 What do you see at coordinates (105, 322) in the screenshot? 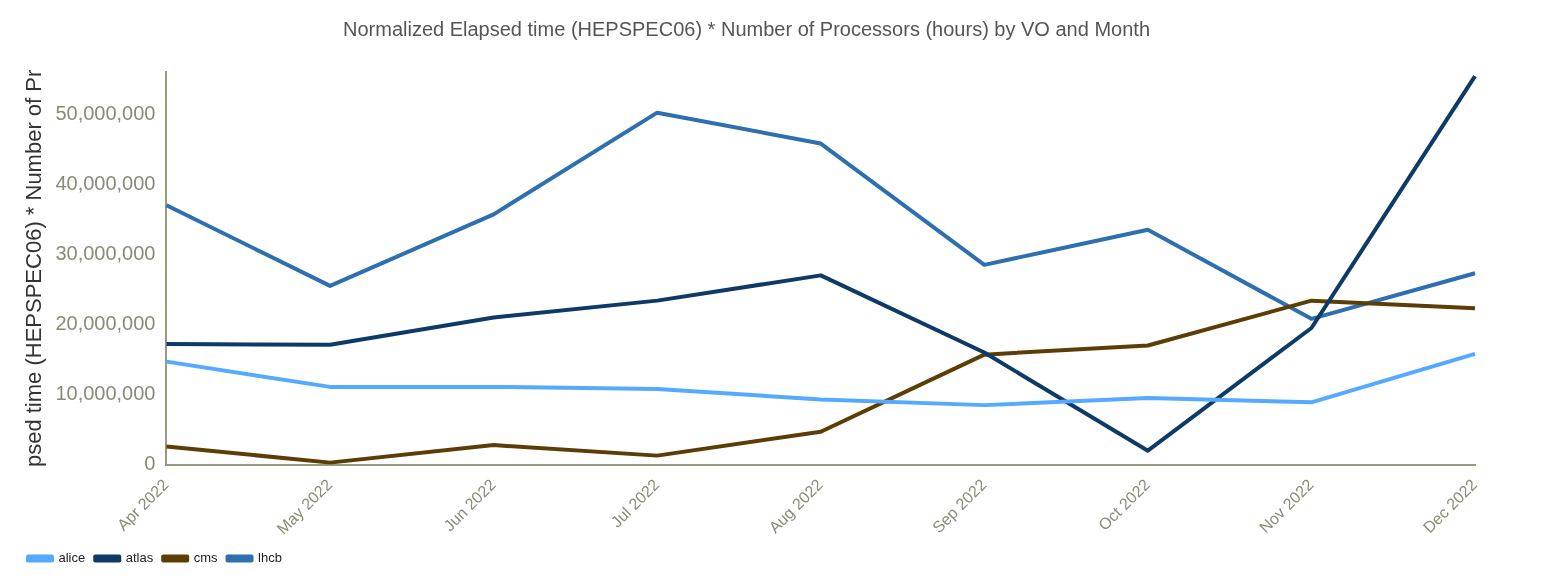
I see `y-tick-label: 20,000,000` at bounding box center [105, 322].